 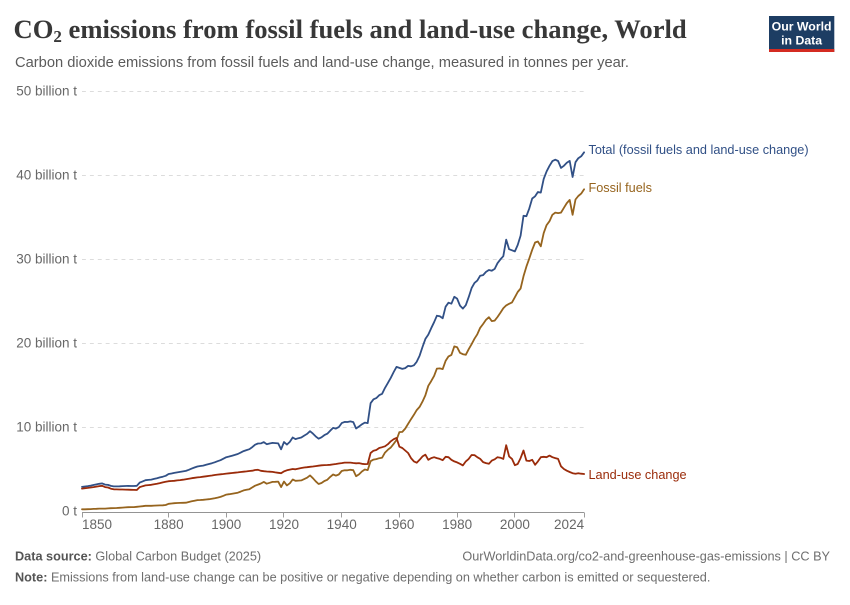 What do you see at coordinates (138, 557) in the screenshot?
I see `svg-text:Data source: Global Carbon Bud: Data source: Global Carbon Budget (2025)` at bounding box center [138, 557].